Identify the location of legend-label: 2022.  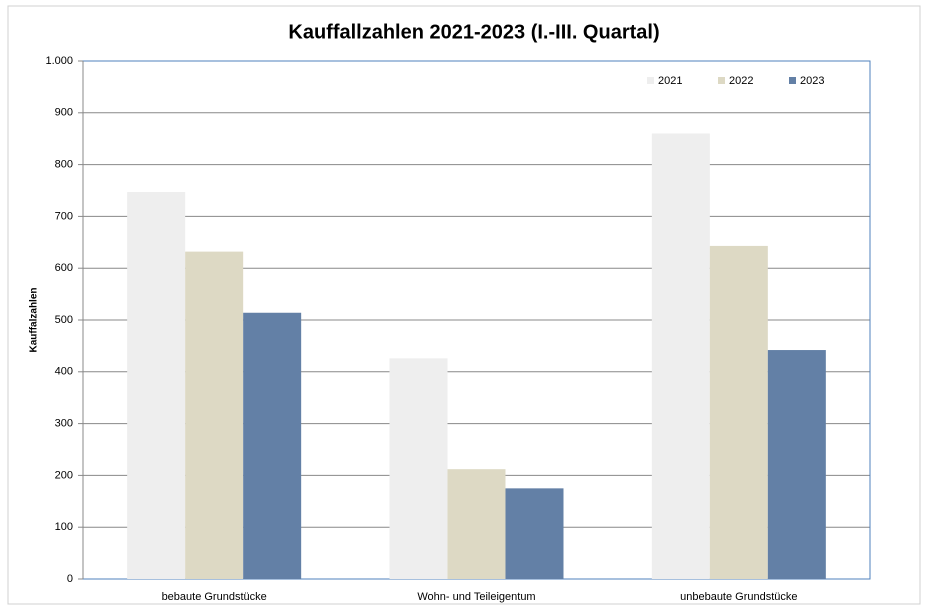
(741, 81).